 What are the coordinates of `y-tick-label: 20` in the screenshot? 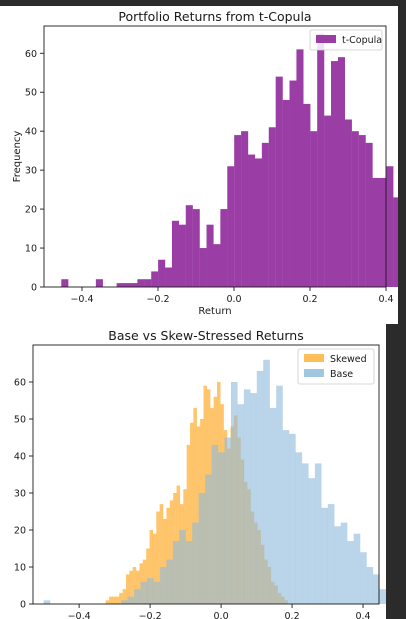 It's located at (20, 531).